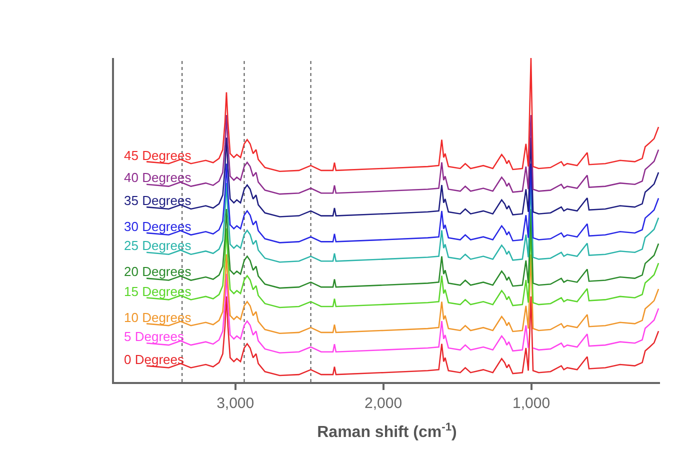 The height and width of the screenshot is (450, 685). I want to click on series-label: 15 Degrees, so click(158, 291).